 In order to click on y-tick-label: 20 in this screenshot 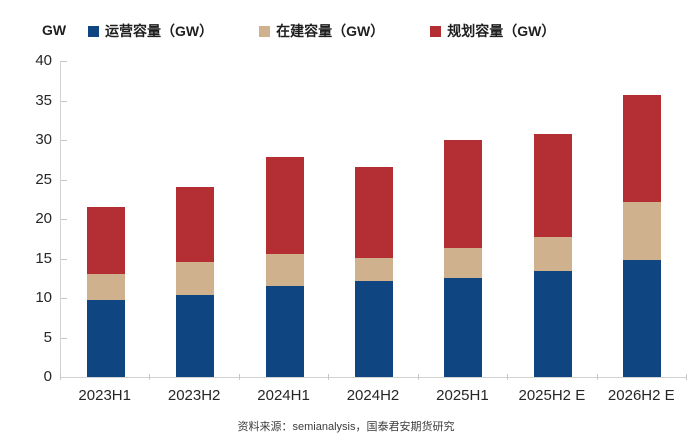, I will do `click(43, 218)`.